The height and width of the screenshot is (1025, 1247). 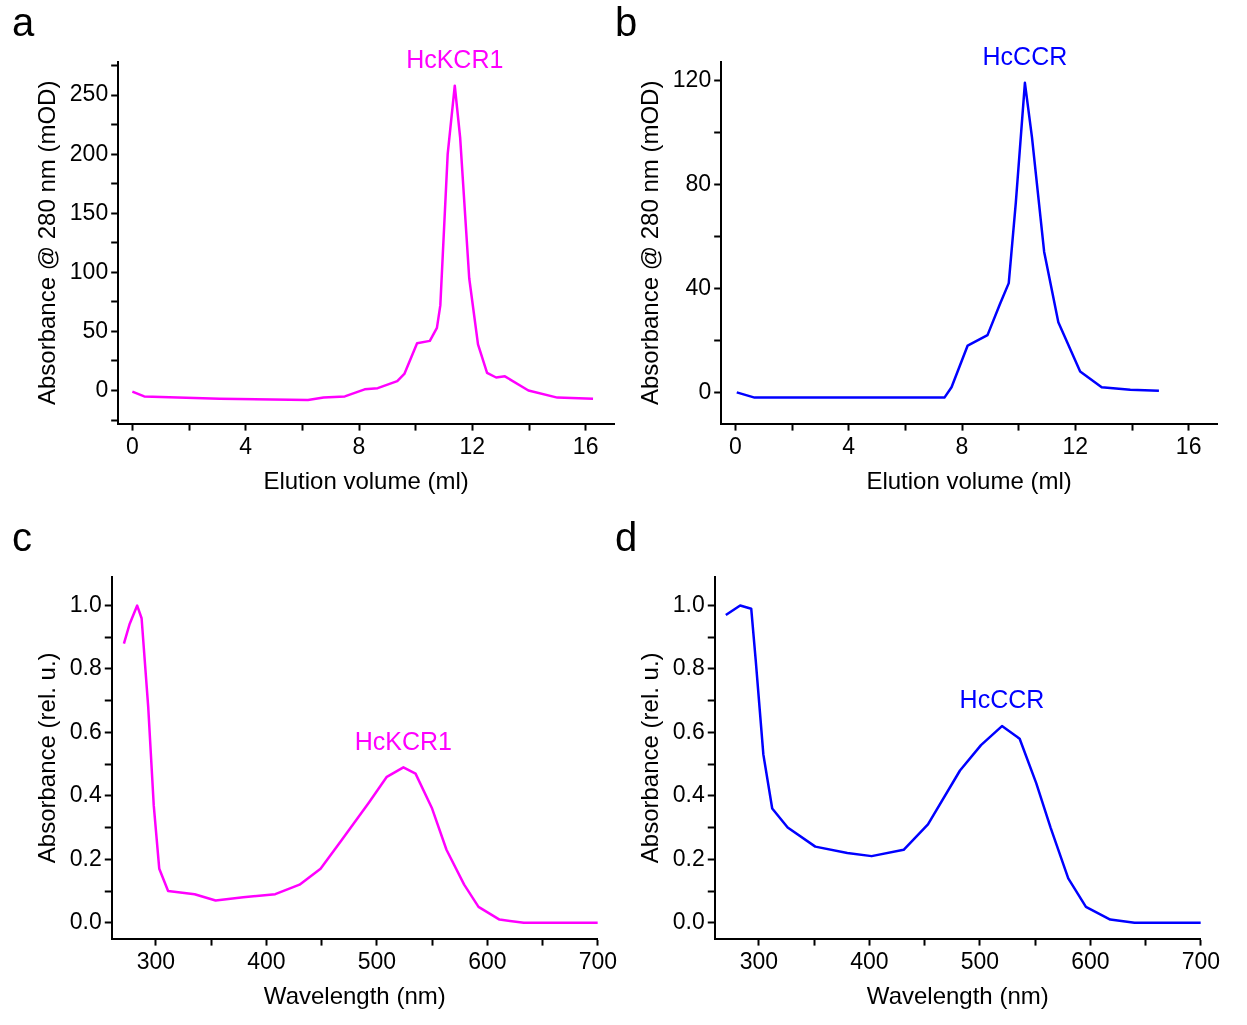 I want to click on text: d, so click(x=626, y=537).